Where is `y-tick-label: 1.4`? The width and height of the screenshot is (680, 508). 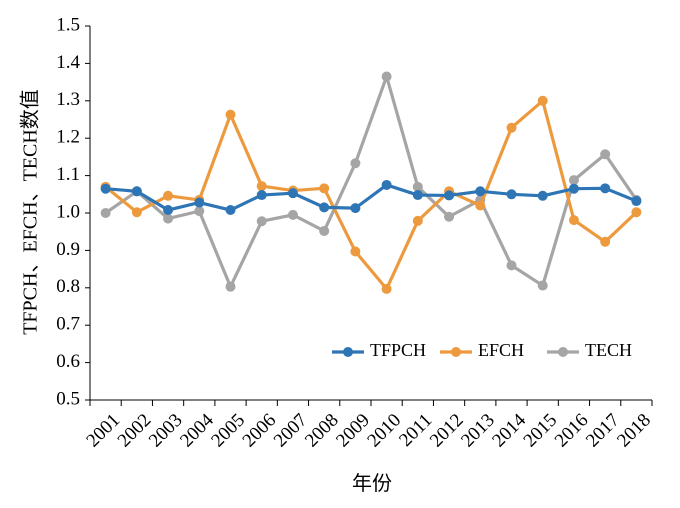 y-tick-label: 1.4 is located at coordinates (68, 62).